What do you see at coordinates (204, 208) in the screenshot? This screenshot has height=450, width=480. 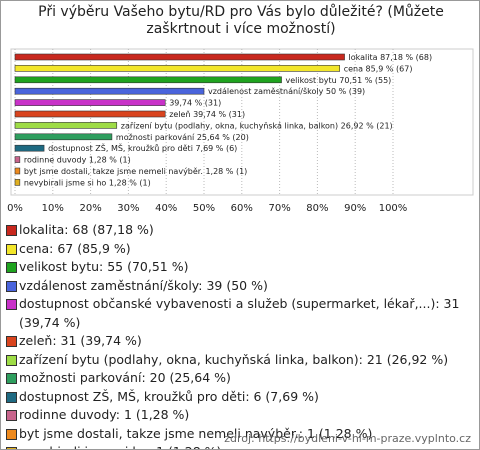 I see `x-tick-label: 50%` at bounding box center [204, 208].